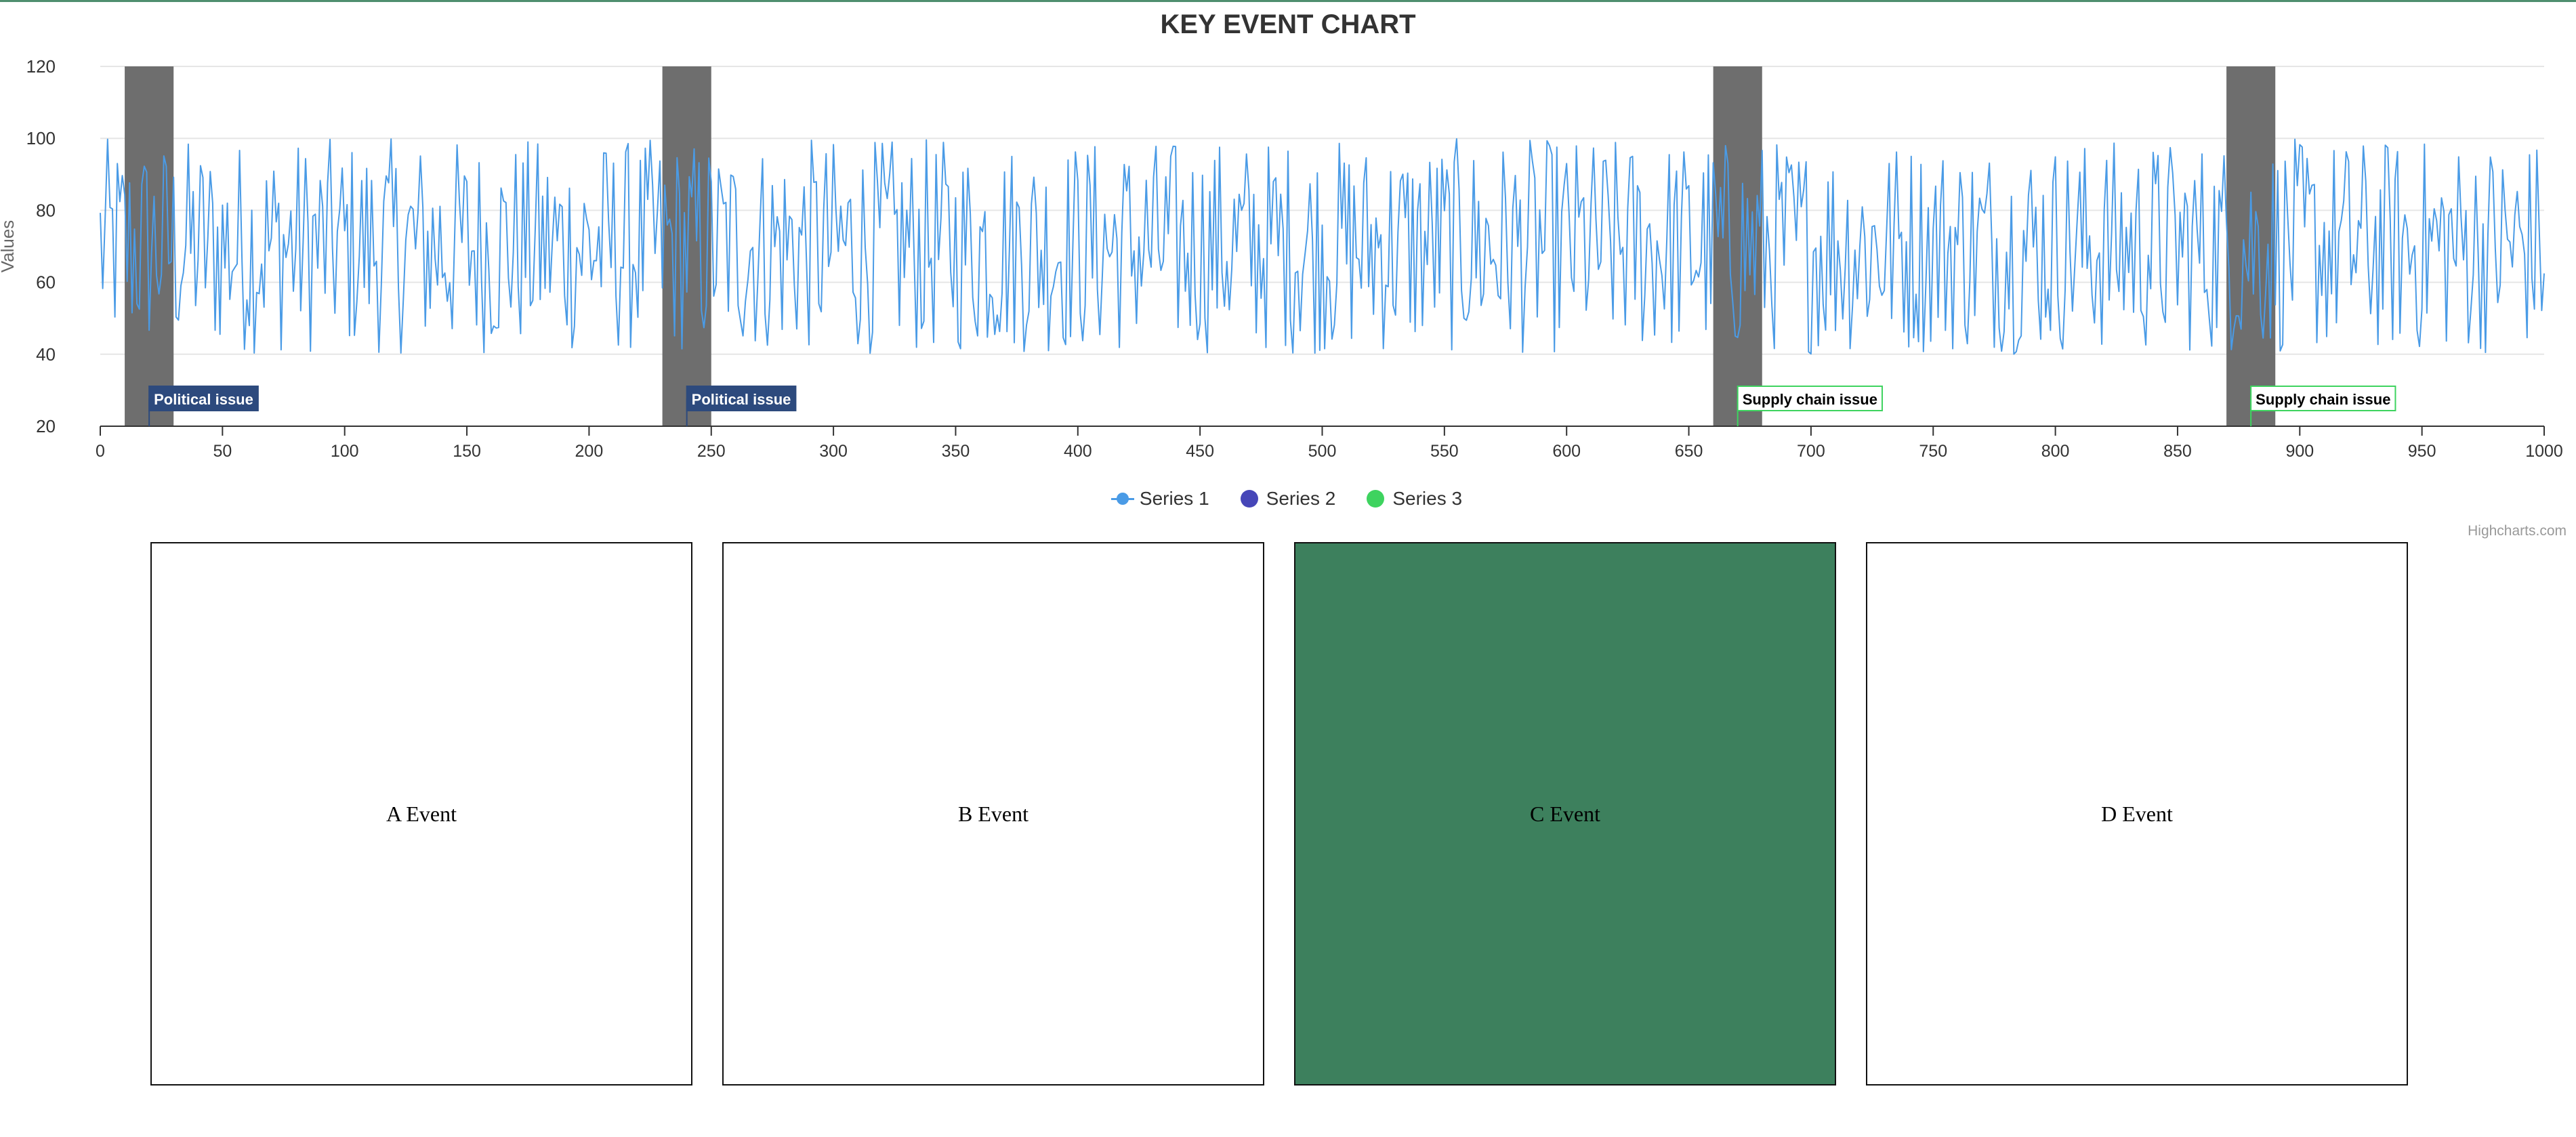  Describe the element at coordinates (41, 138) in the screenshot. I see `y-tick-label: 100` at that location.